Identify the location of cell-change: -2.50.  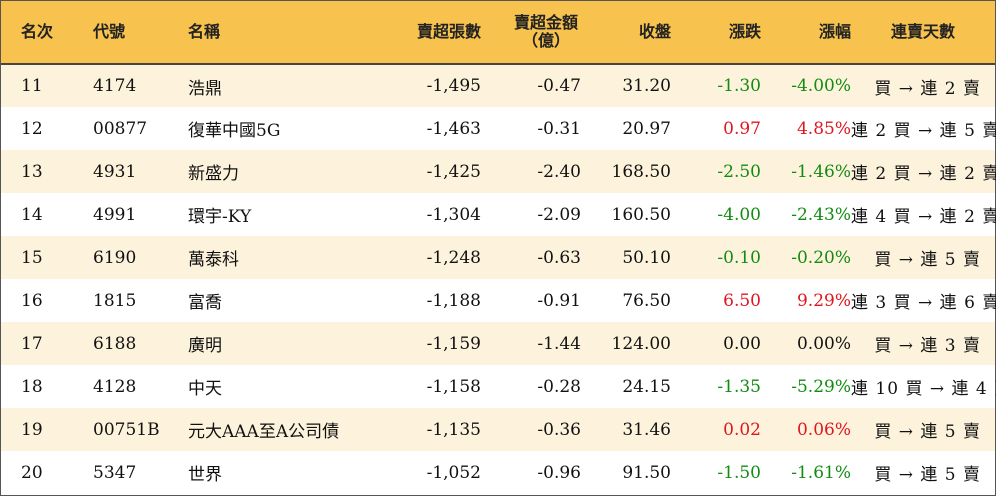
(739, 171).